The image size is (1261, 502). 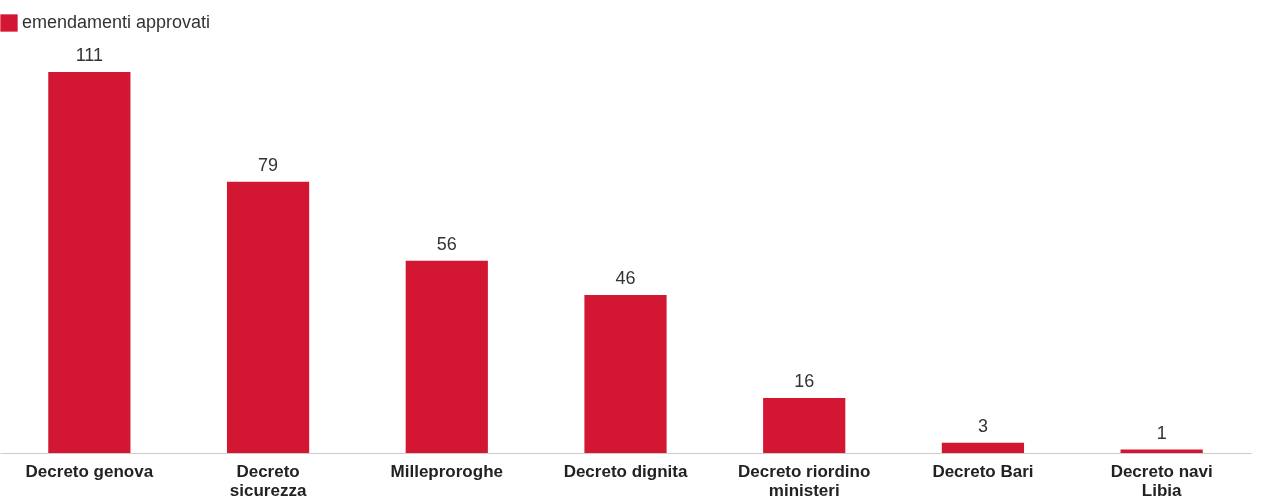 What do you see at coordinates (625, 471) in the screenshot?
I see `x-tick-label: Decreto dignita` at bounding box center [625, 471].